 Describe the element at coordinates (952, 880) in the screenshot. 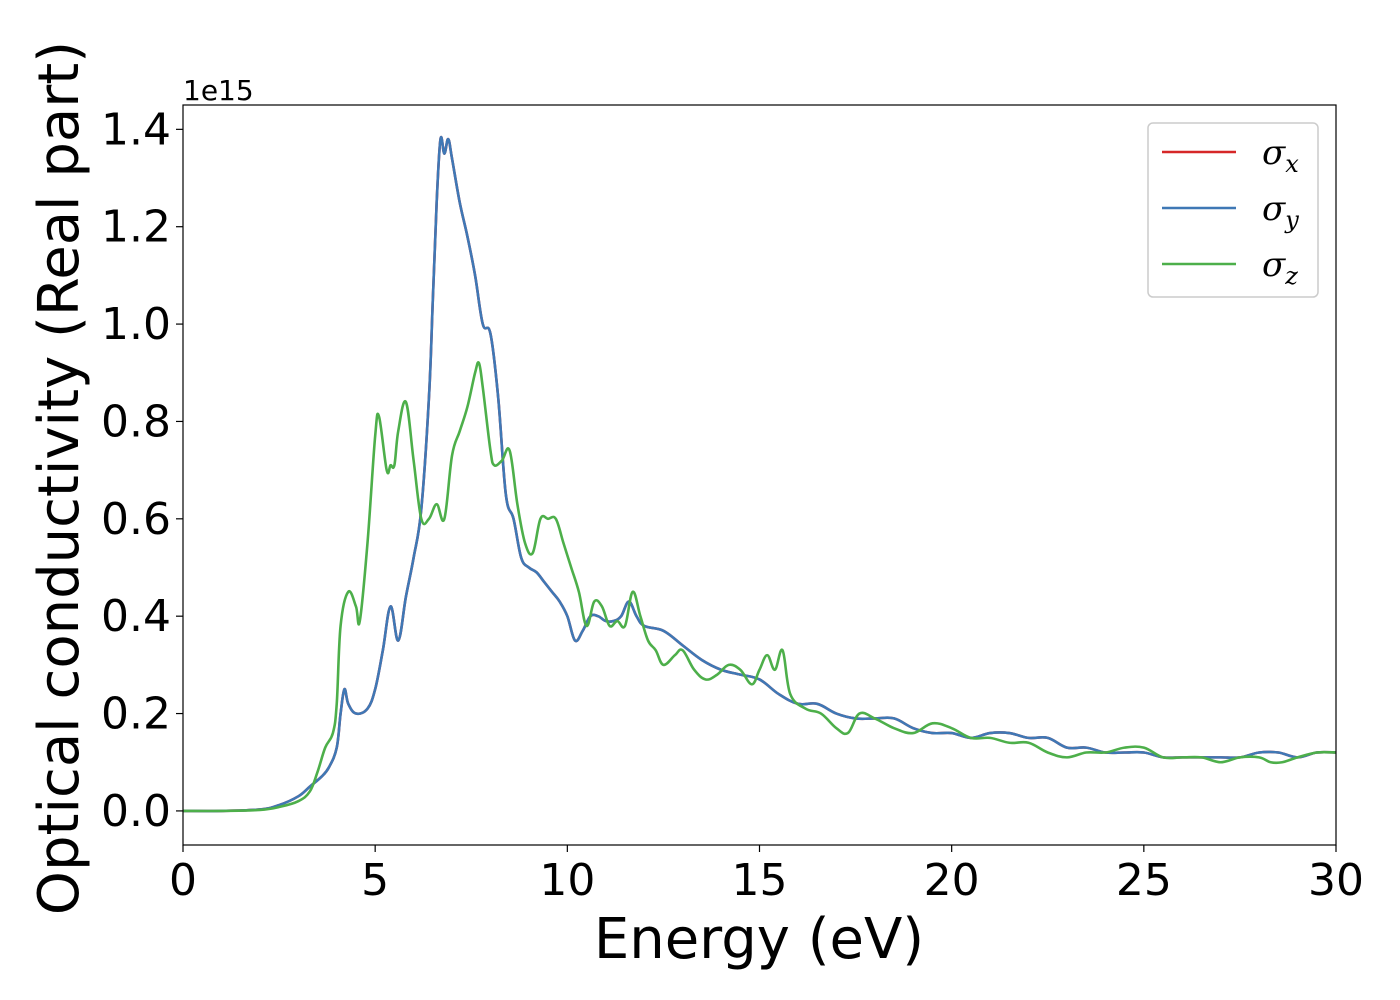

I see `x-tick-label: 20` at that location.